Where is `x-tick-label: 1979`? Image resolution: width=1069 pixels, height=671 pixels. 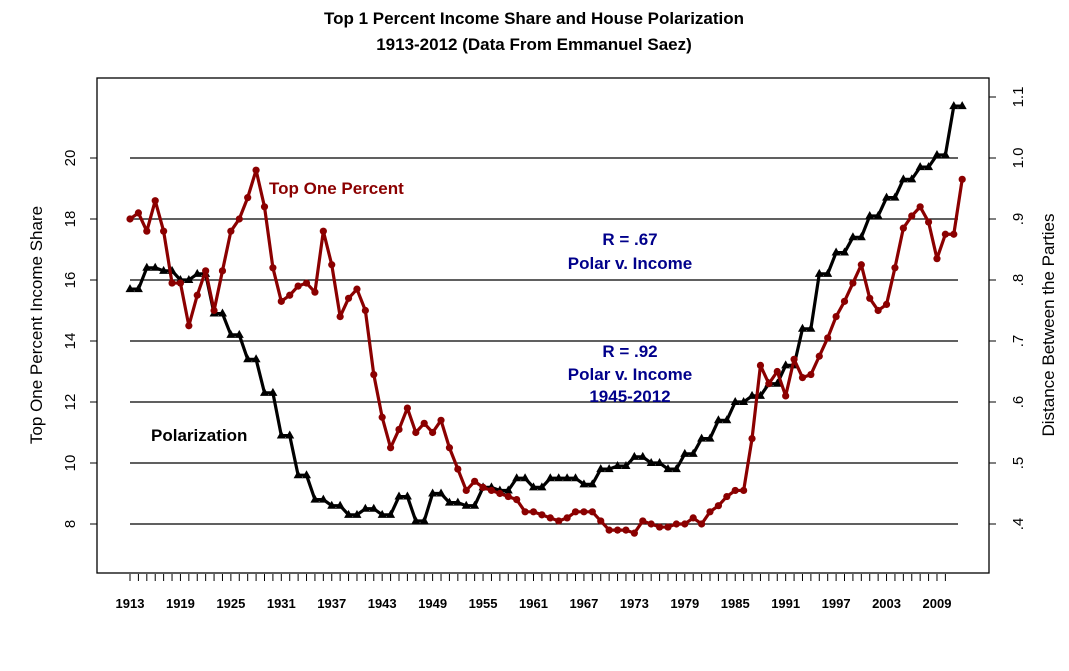
x-tick-label: 1979 is located at coordinates (684, 603).